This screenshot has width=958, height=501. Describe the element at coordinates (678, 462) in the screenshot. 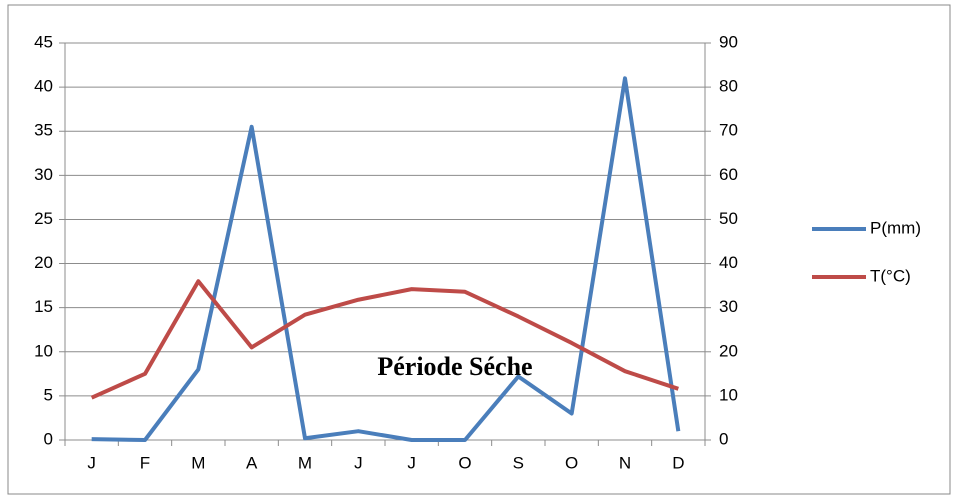

I see `x-tick-label: D` at that location.